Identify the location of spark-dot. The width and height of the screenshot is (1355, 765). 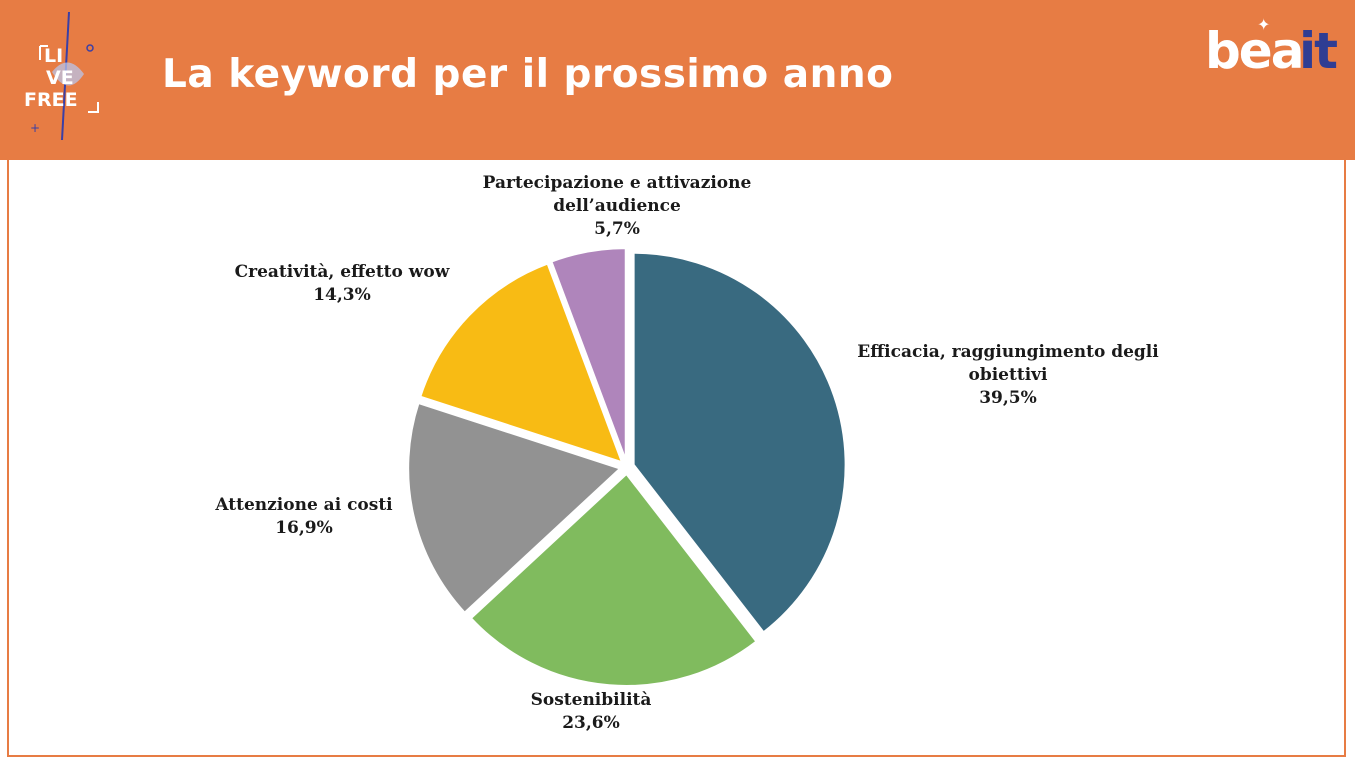
(90, 48).